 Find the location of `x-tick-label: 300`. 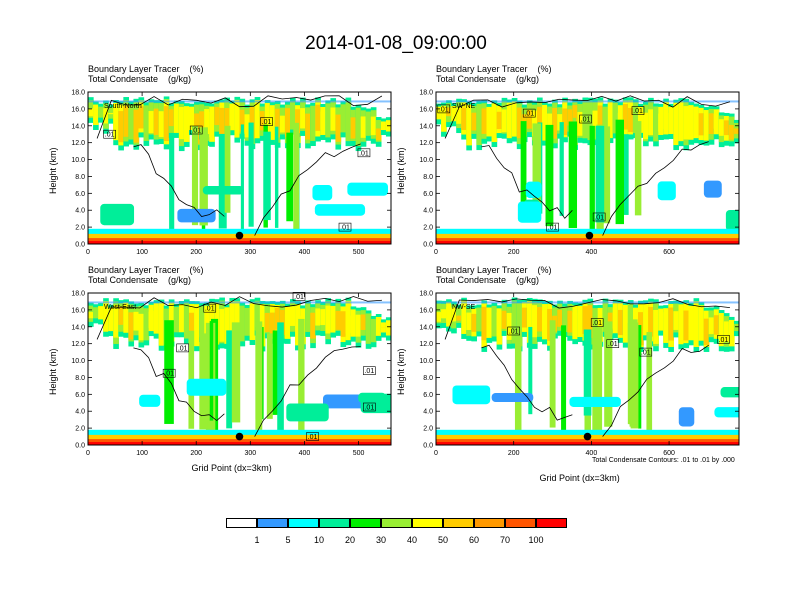

x-tick-label: 300 is located at coordinates (250, 252).